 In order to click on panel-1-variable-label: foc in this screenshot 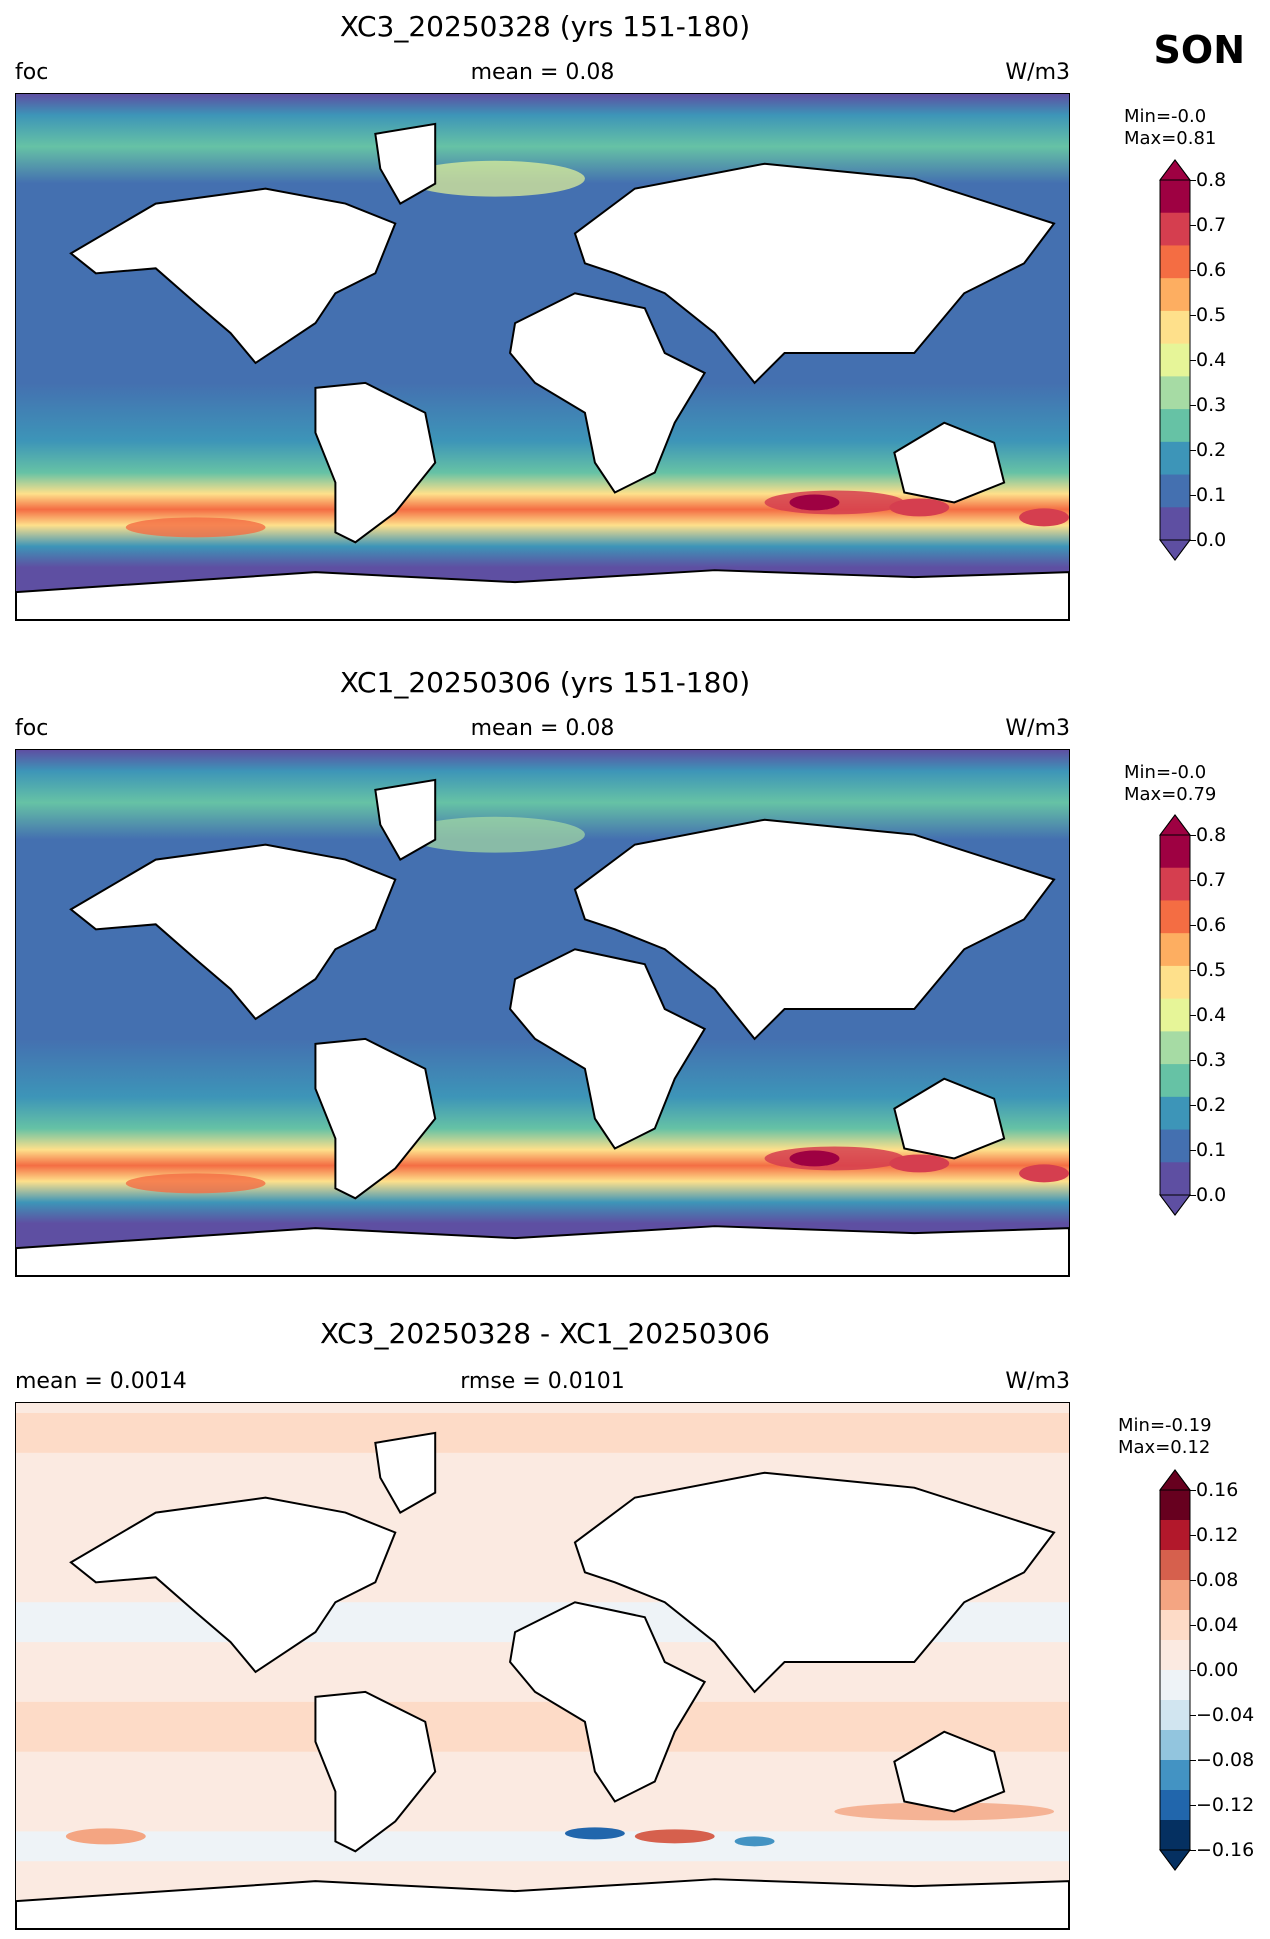, I will do `click(32, 72)`.